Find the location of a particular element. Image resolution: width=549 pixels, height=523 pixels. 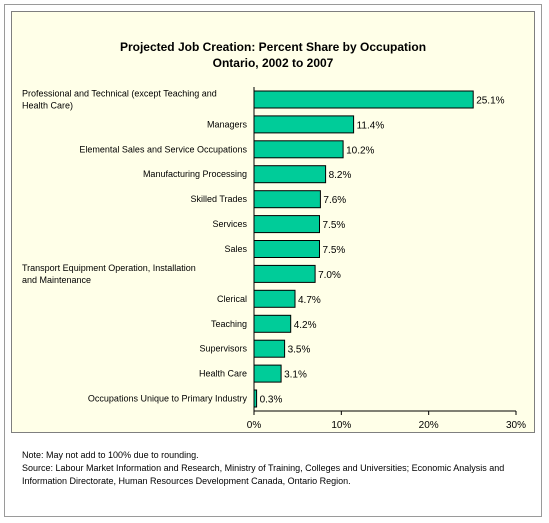

category-label: Sales is located at coordinates (235, 249).